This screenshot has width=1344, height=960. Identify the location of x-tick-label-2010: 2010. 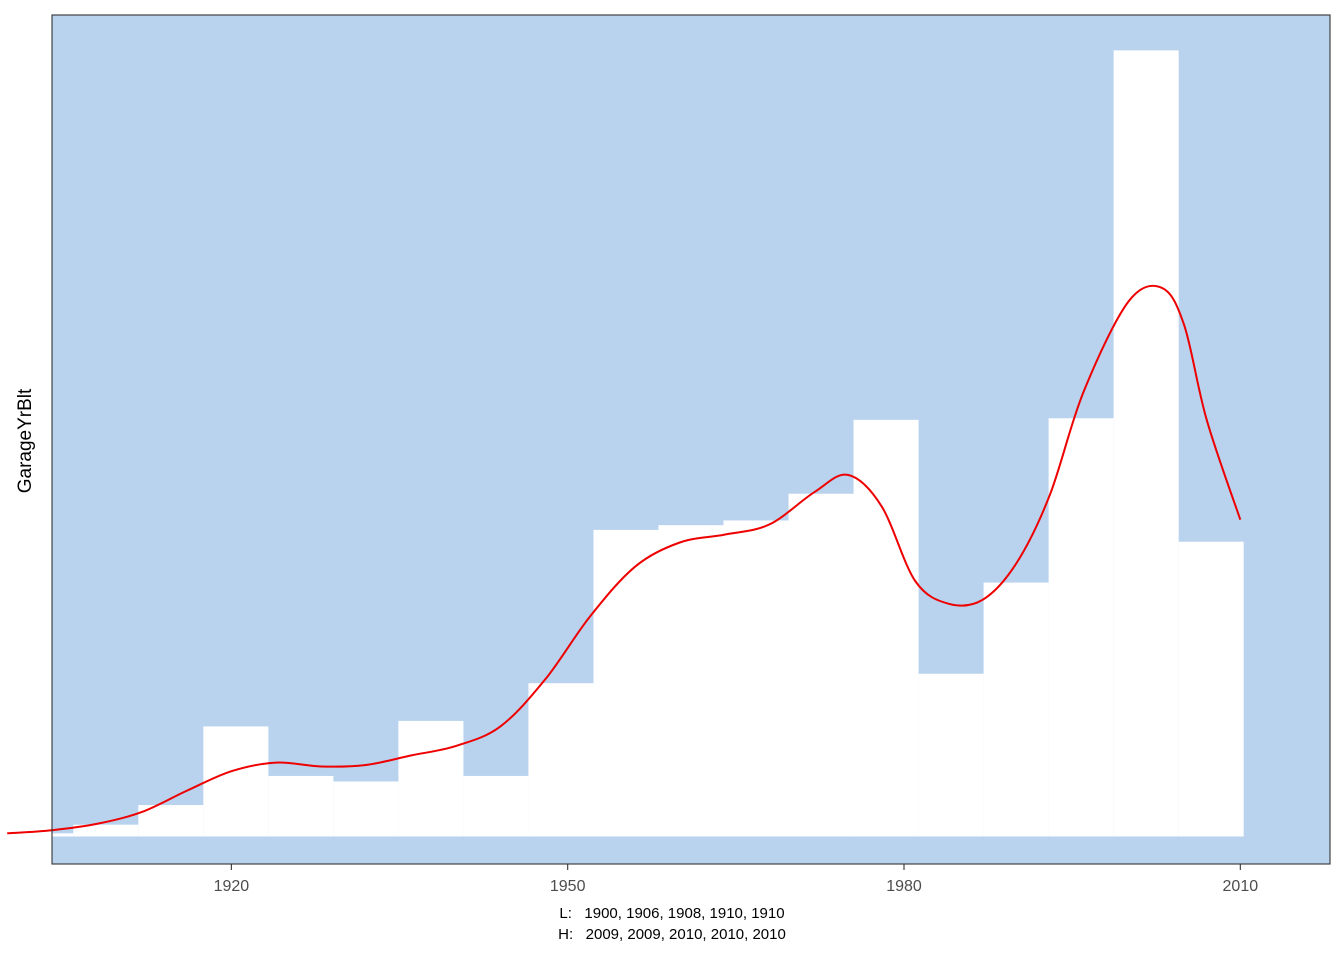
(1241, 886).